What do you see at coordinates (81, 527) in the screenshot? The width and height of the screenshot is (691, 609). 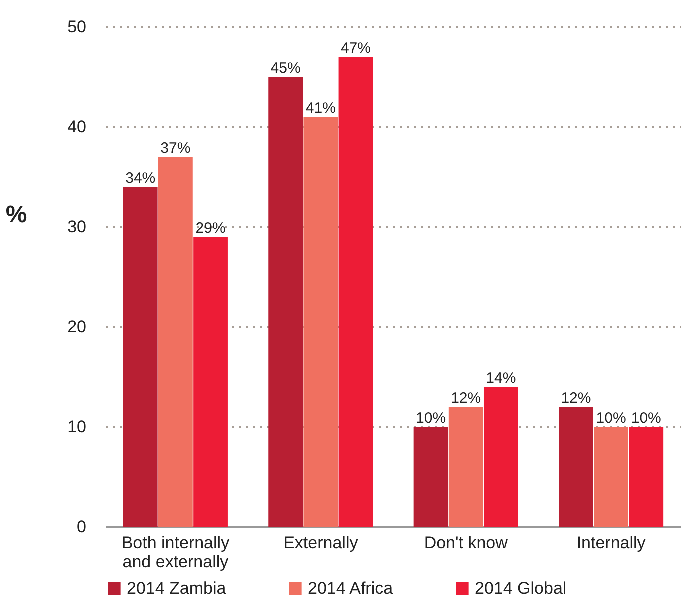 I see `y-tick-label: 0` at bounding box center [81, 527].